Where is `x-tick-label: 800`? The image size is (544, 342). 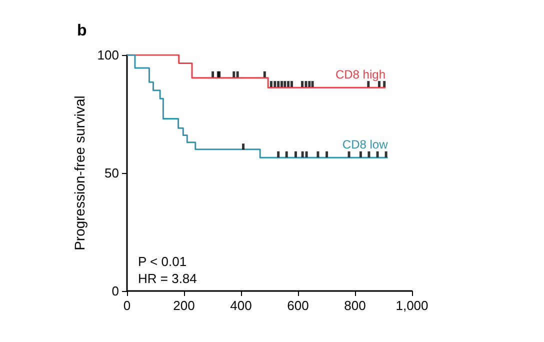
x-tick-label: 800 is located at coordinates (355, 305).